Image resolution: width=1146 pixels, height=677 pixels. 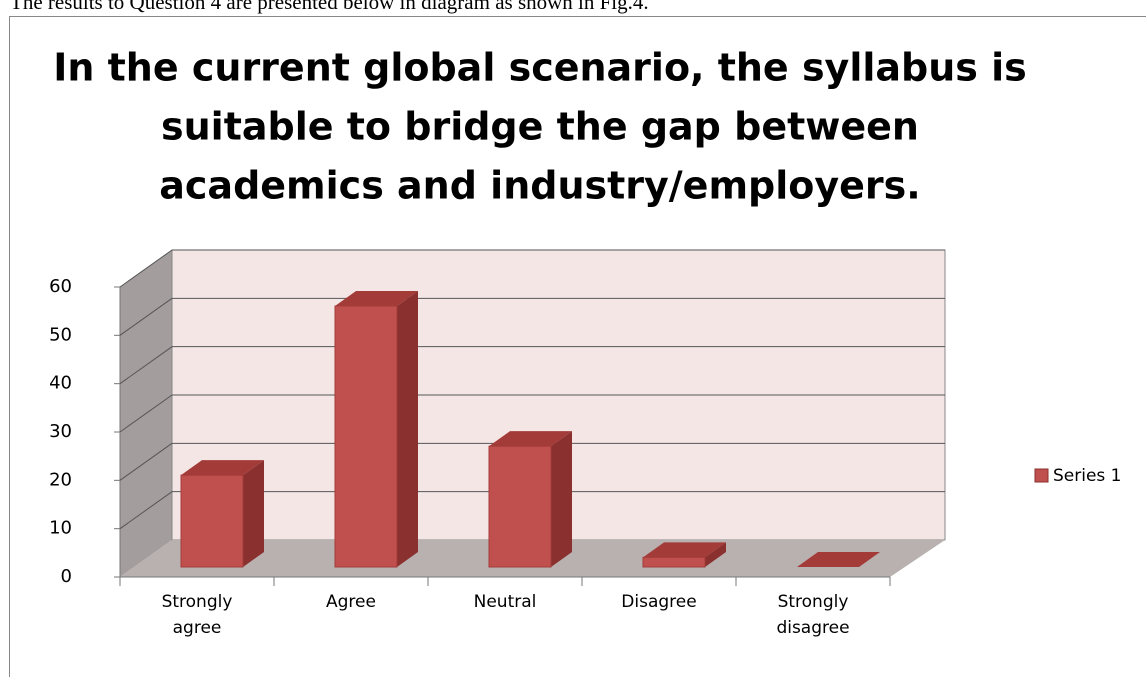 What do you see at coordinates (60, 334) in the screenshot?
I see `y-tick-label: 50` at bounding box center [60, 334].